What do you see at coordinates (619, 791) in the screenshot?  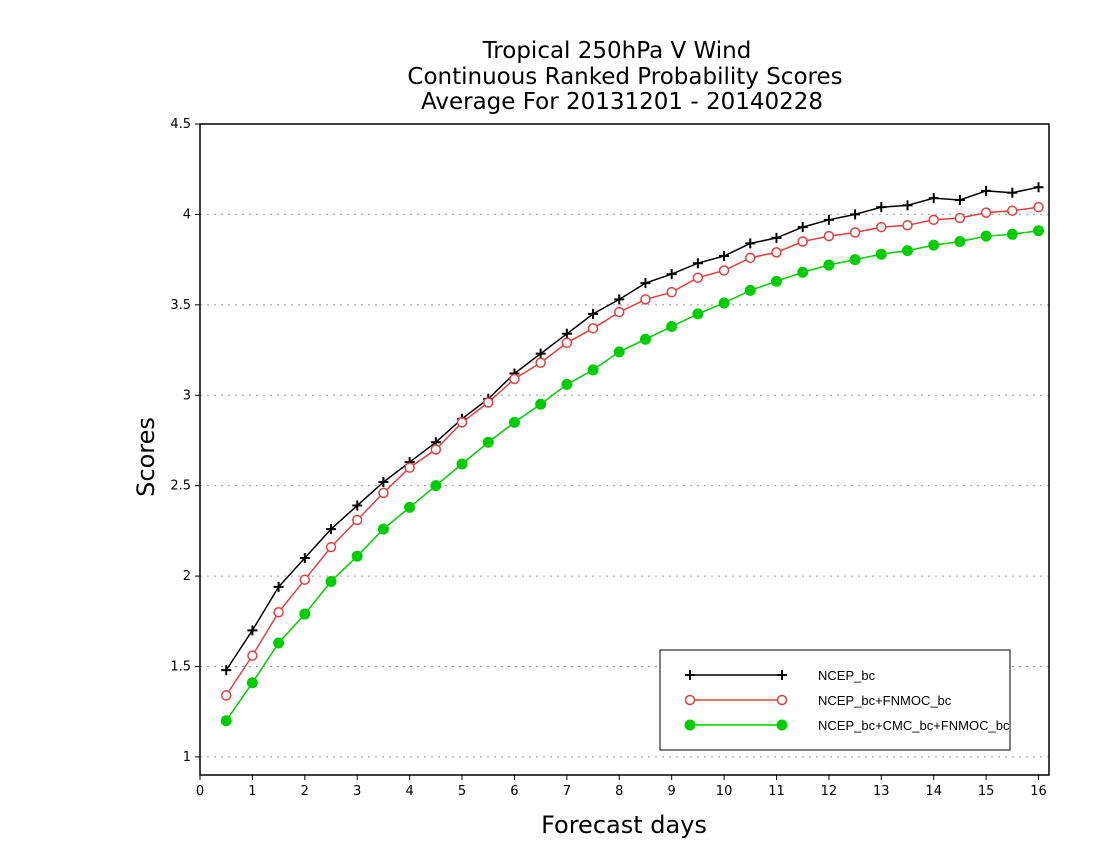 I see `x-tick-label: 8` at bounding box center [619, 791].